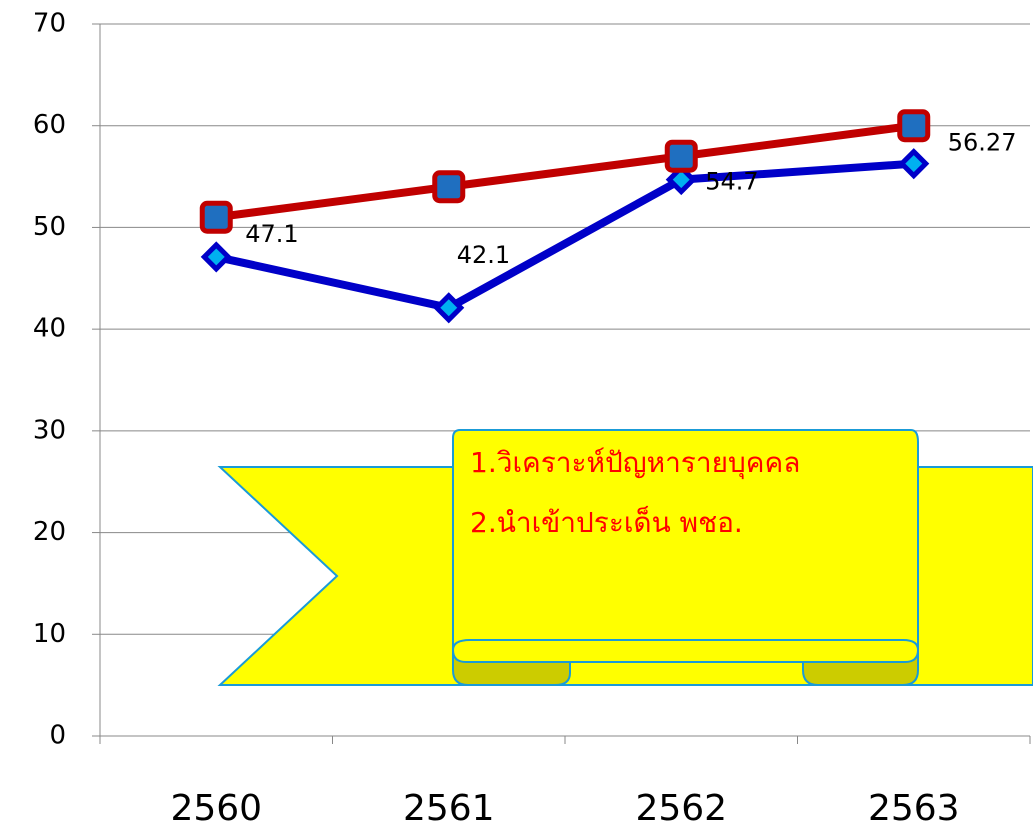 This screenshot has width=1033, height=832. Describe the element at coordinates (606, 522) in the screenshot. I see `annotation: 2.นำเข้าประเด็น พชอ.` at that location.